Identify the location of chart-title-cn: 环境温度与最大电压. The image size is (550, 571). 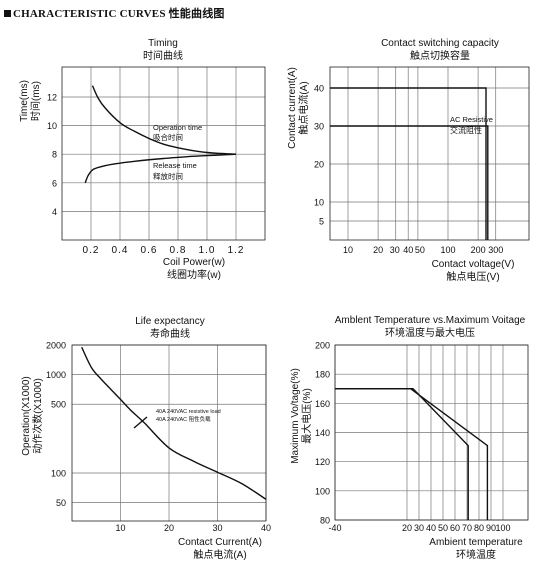
(430, 332).